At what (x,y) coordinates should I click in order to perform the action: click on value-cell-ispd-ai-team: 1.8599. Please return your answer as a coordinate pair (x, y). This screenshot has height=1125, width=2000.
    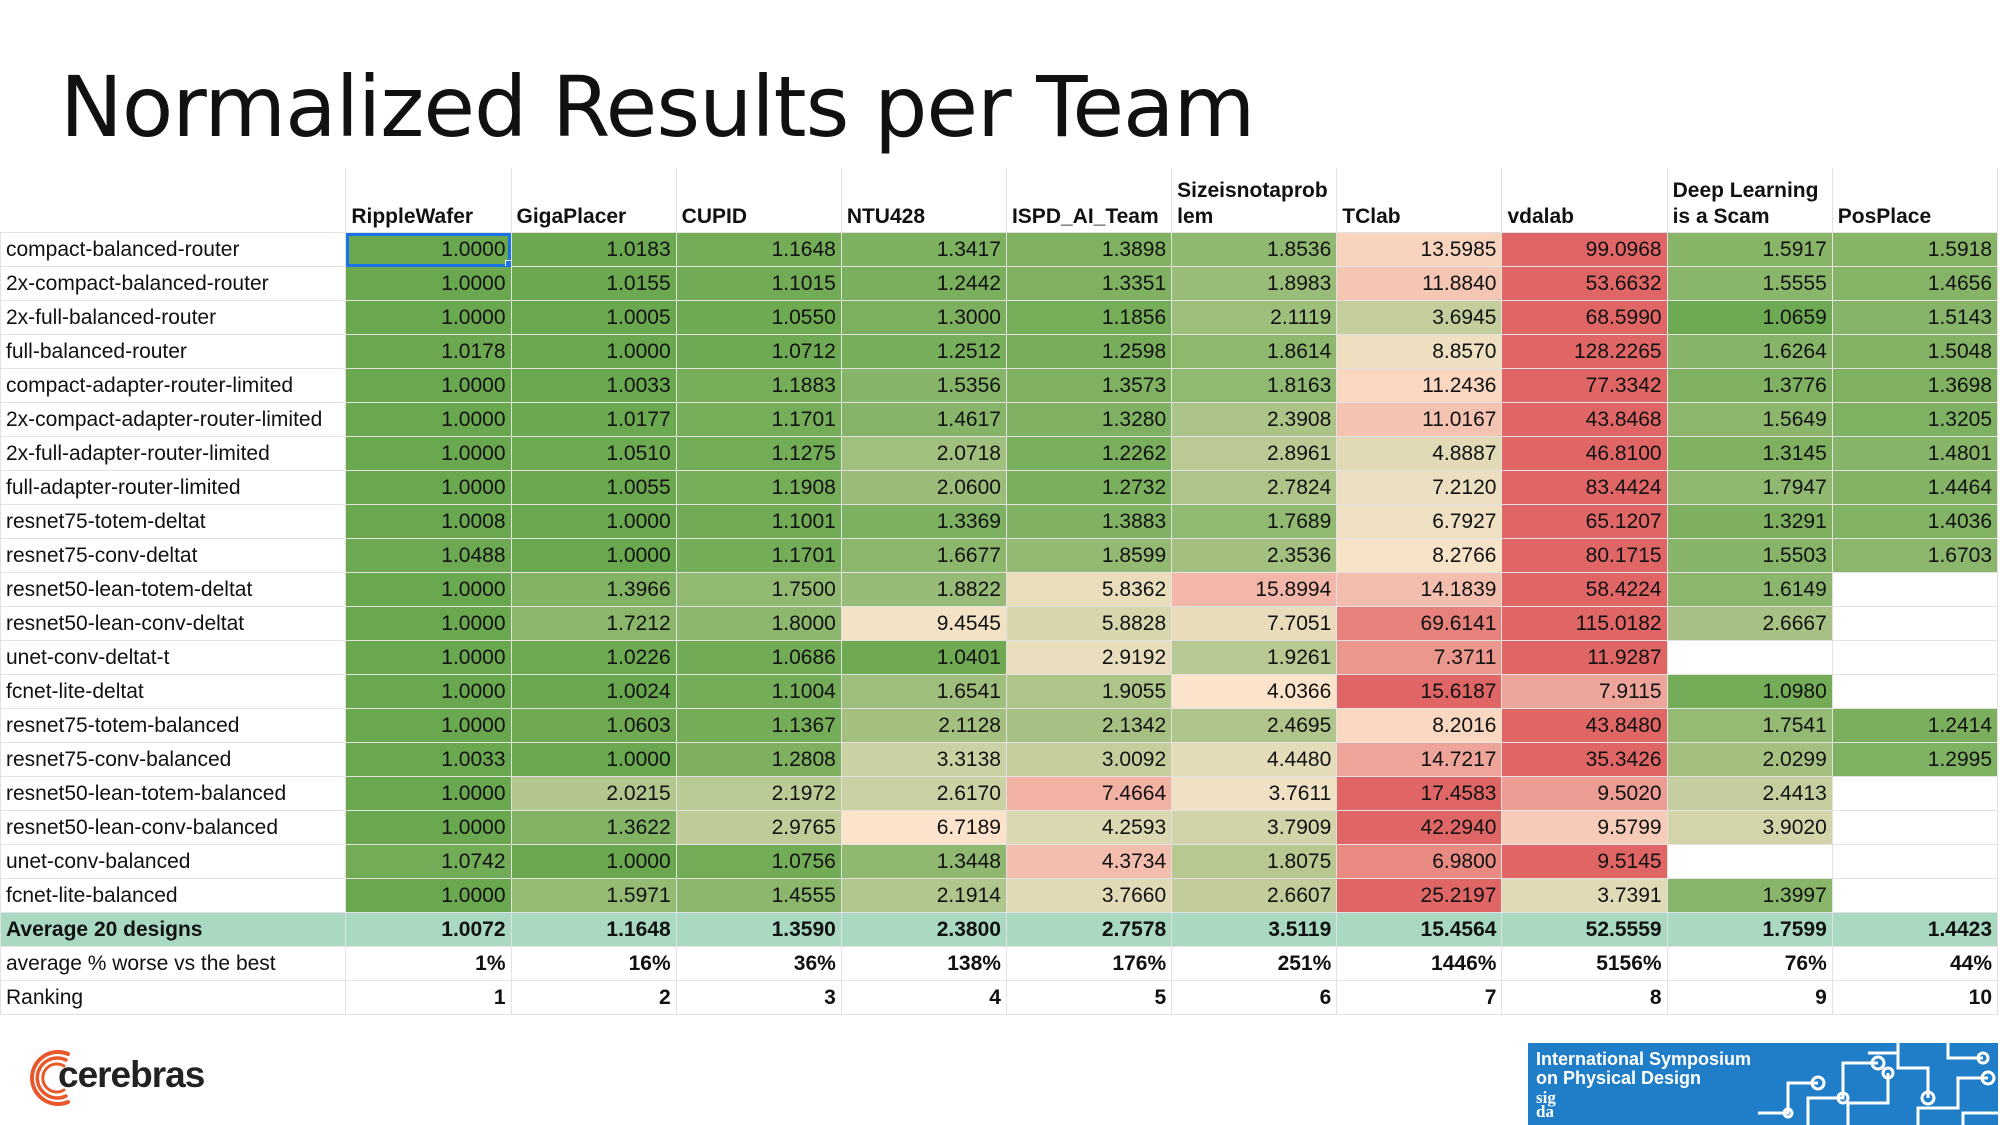
    Looking at the image, I should click on (1089, 555).